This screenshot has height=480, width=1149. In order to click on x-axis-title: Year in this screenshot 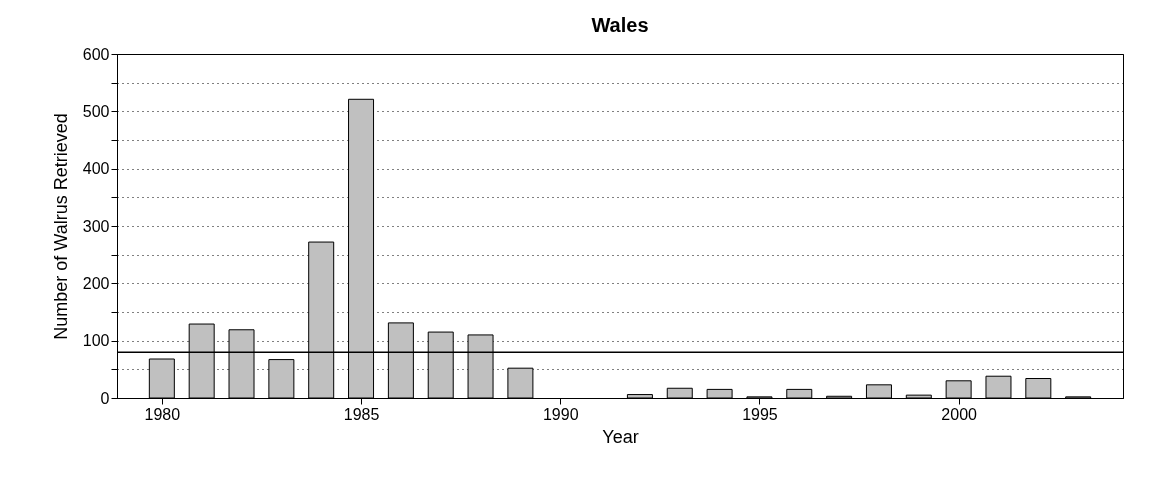, I will do `click(620, 436)`.